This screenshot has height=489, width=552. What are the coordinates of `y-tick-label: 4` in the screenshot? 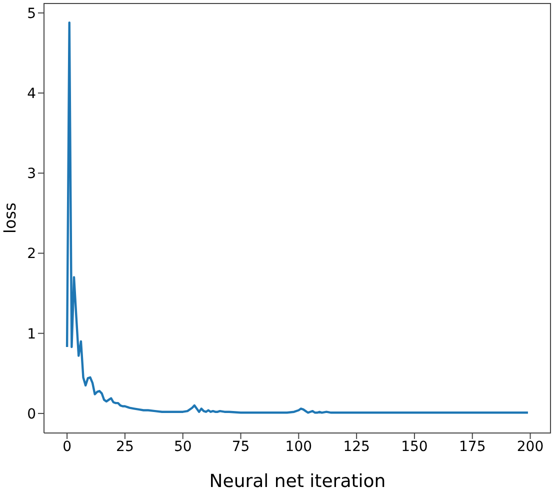 It's located at (31, 94).